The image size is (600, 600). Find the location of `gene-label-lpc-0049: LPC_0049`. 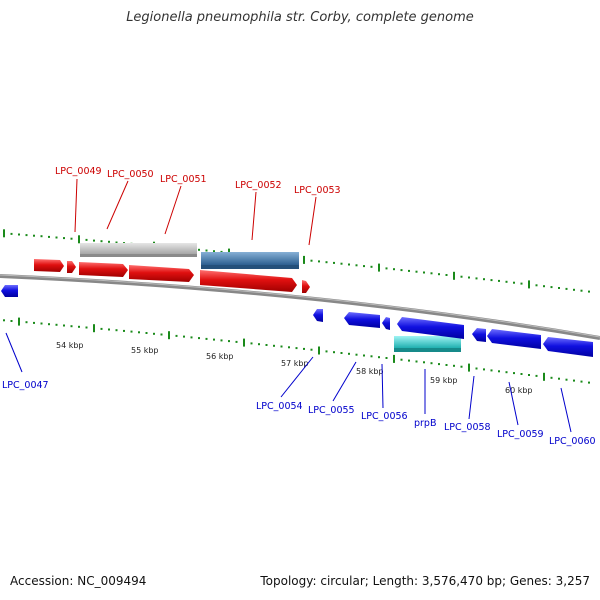

gene-label-lpc-0049: LPC_0049 is located at coordinates (78, 171).